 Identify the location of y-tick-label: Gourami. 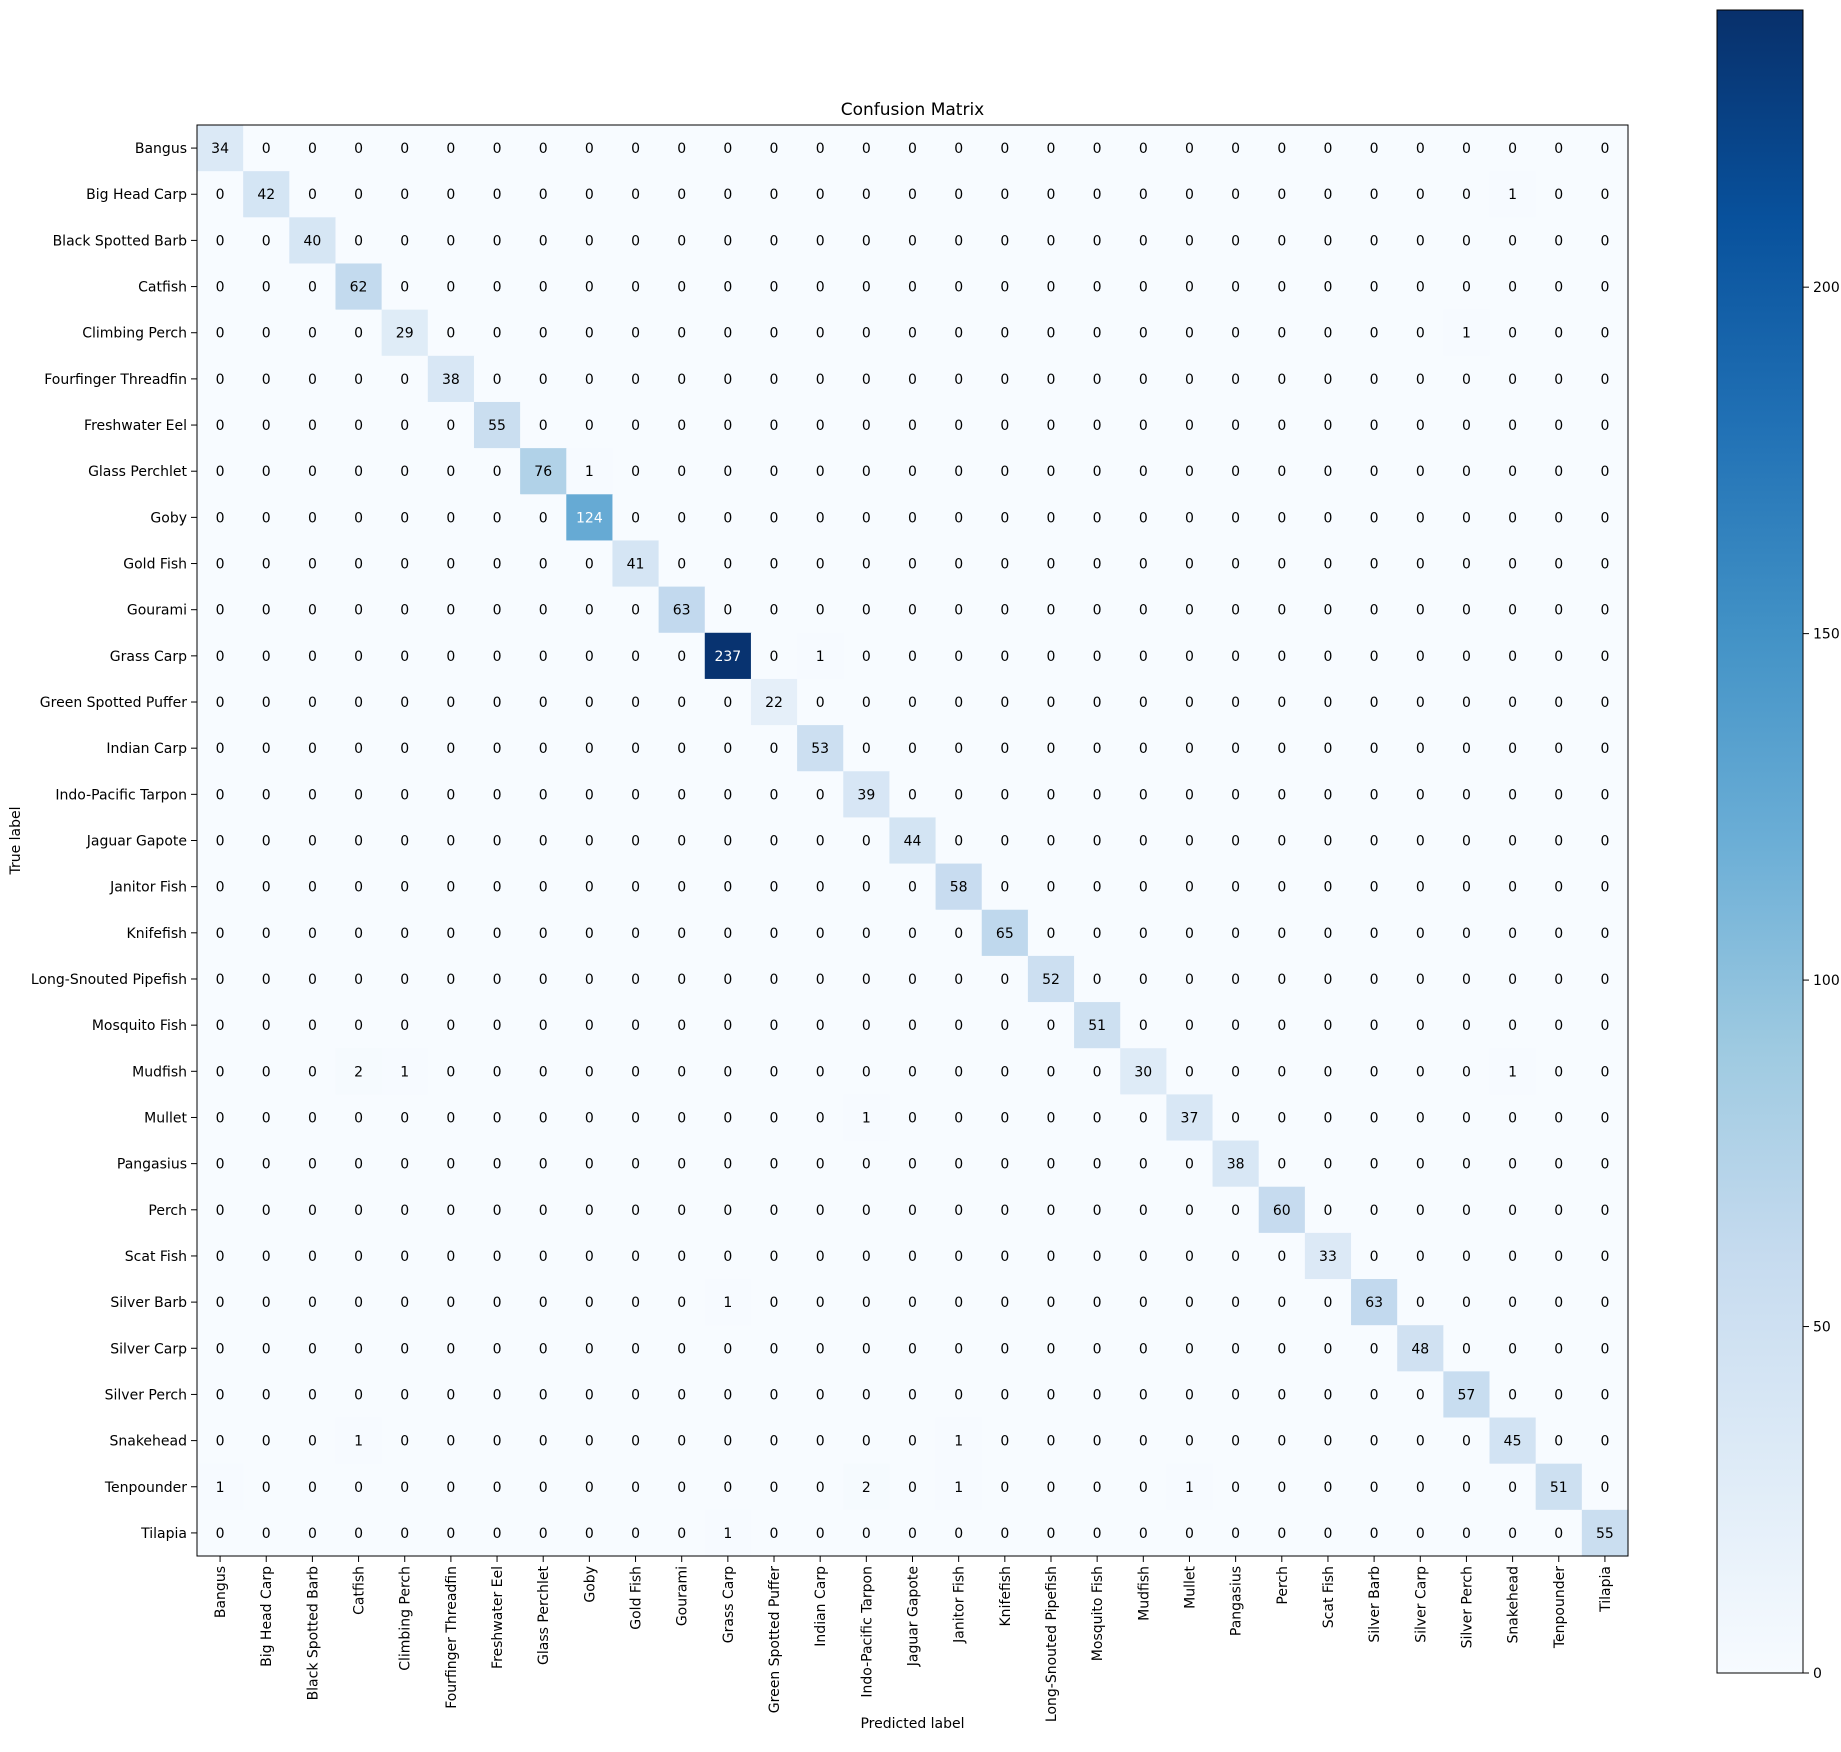
(157, 611).